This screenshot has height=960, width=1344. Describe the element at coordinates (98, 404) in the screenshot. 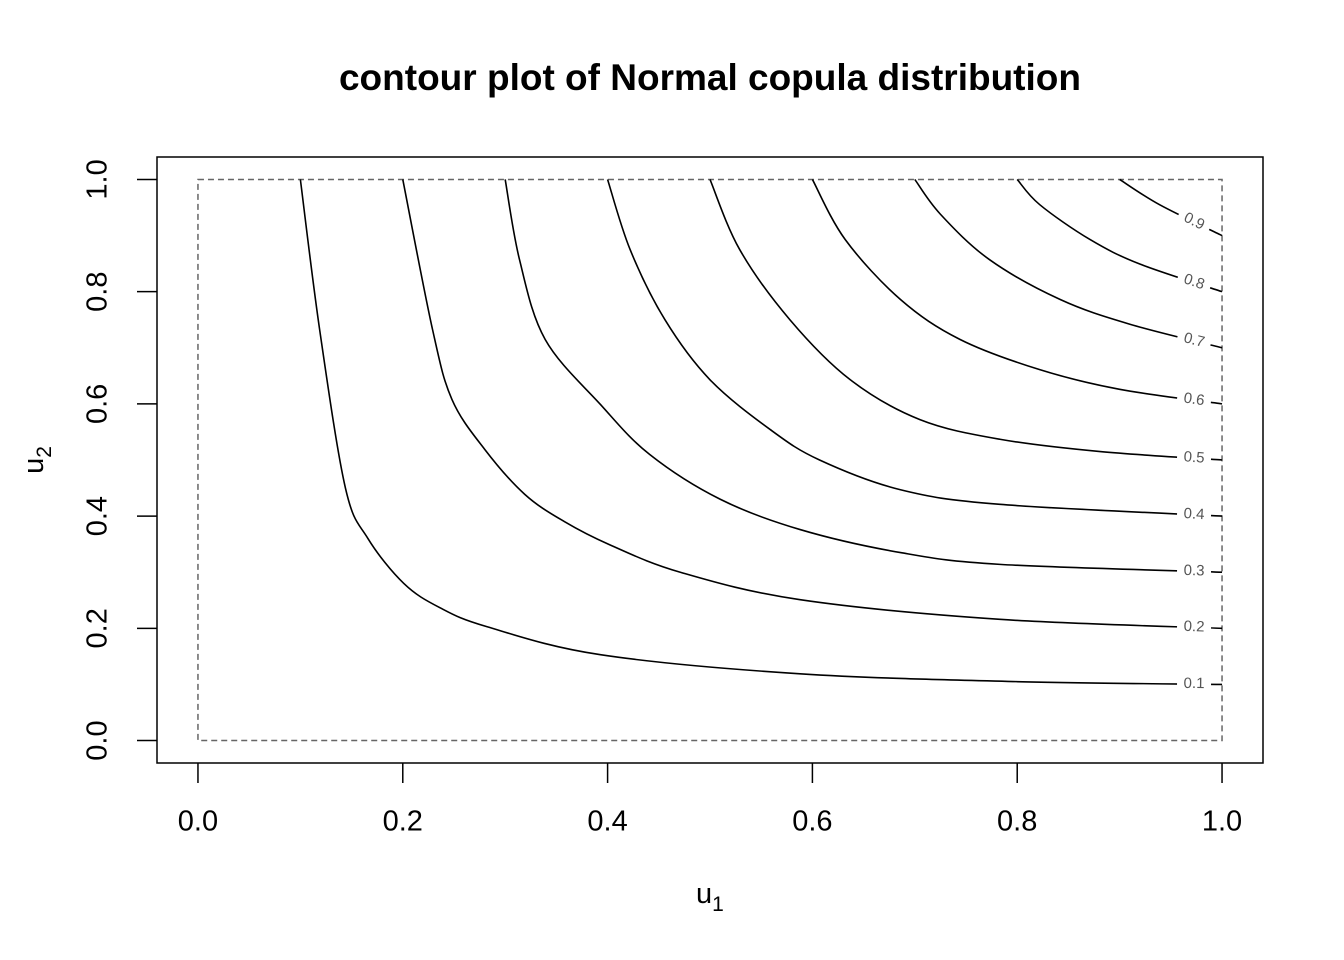

I see `y-tick-label: 0.6` at that location.